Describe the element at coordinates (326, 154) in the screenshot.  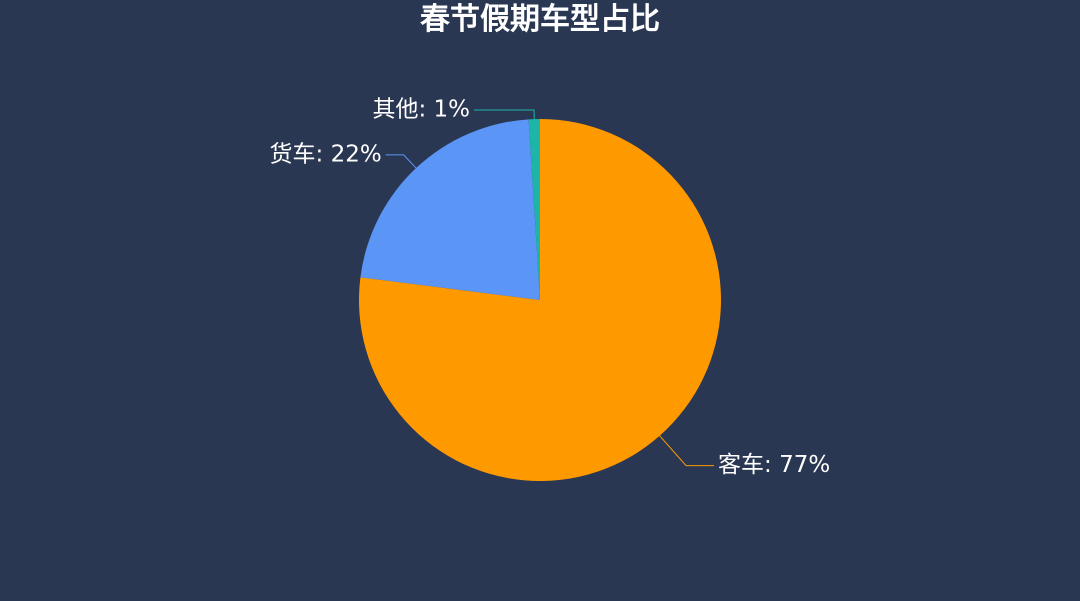
I see `slice-label-2: 货车: 22%` at that location.